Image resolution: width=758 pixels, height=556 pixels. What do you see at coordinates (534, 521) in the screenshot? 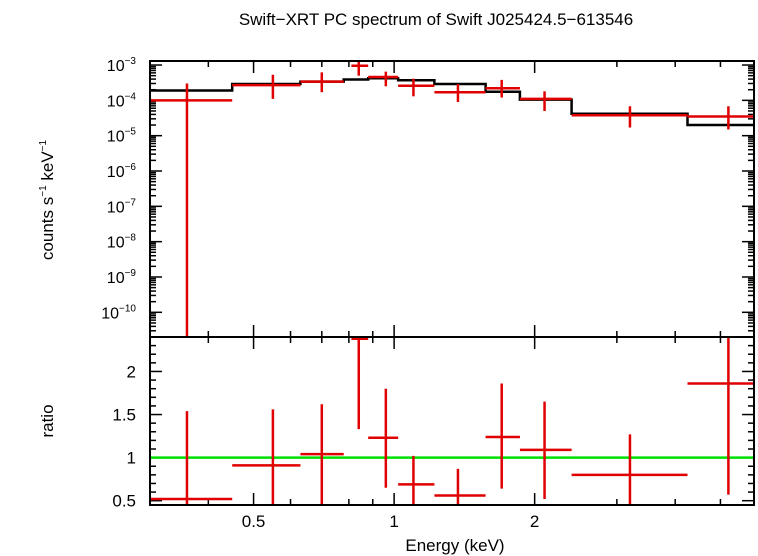
I see `x-tick-label: 2` at bounding box center [534, 521].